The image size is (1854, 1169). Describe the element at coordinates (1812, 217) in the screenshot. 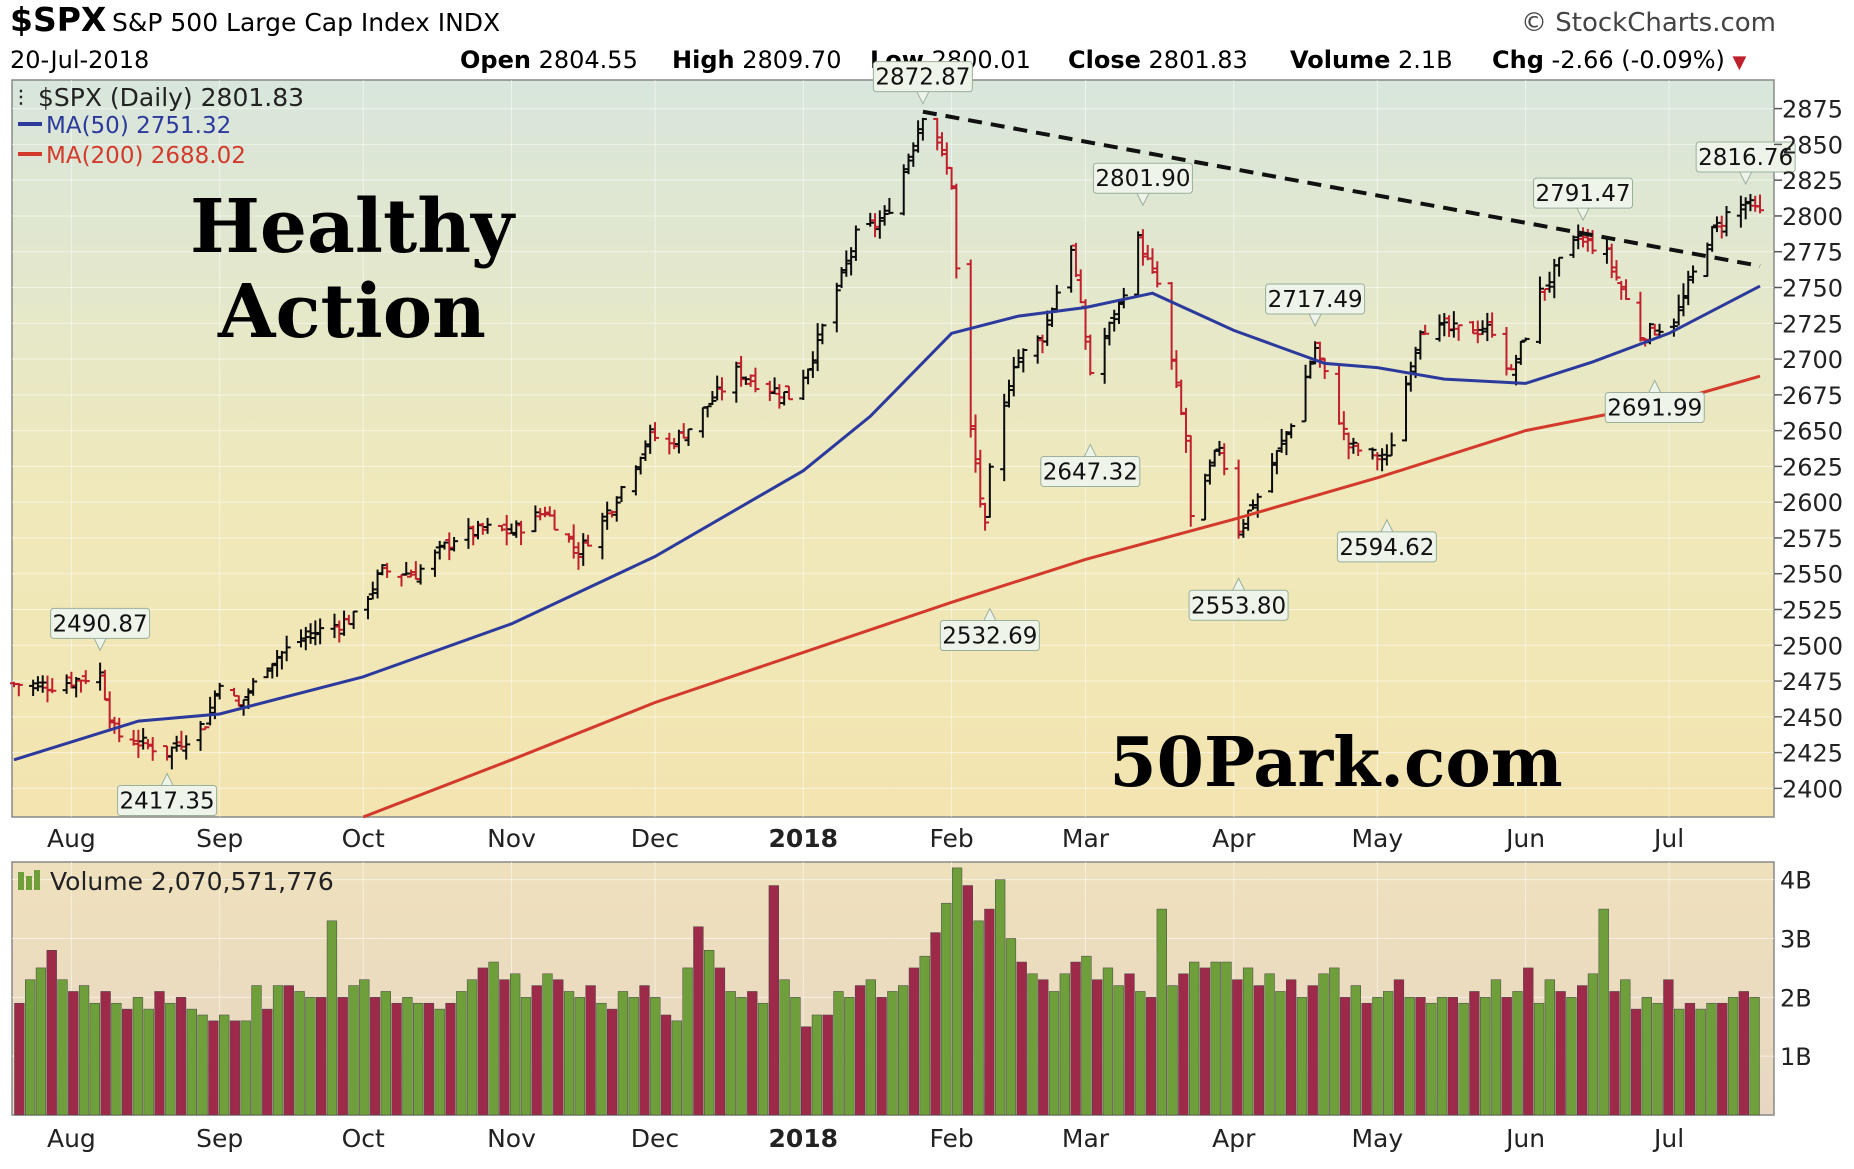

I see `price-tick-label: 2800` at that location.